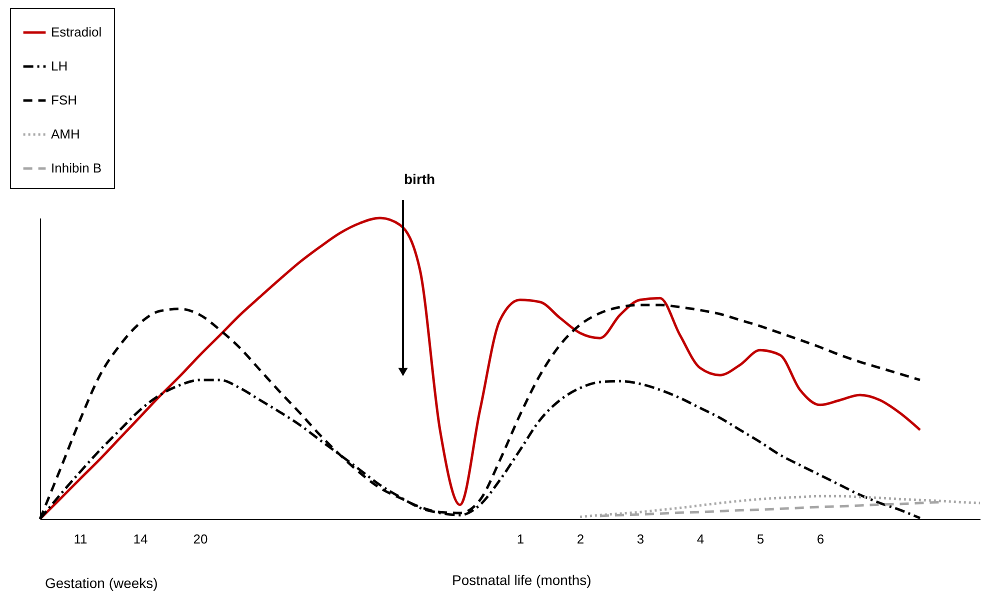  I want to click on x-tick-label: 20, so click(200, 539).